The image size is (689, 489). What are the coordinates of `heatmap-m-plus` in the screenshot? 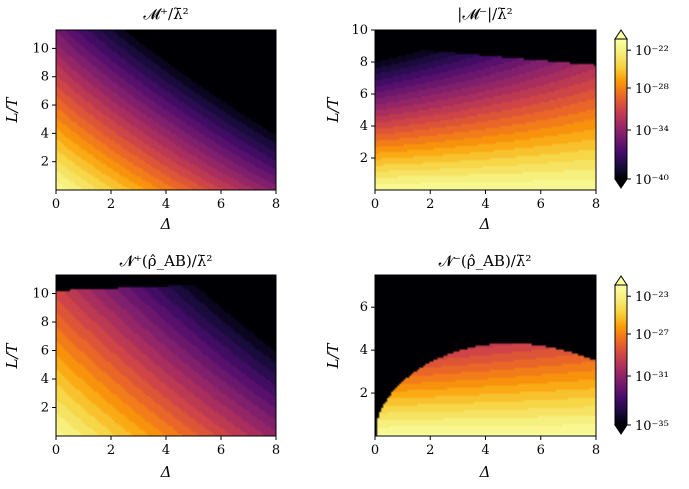 It's located at (166, 110).